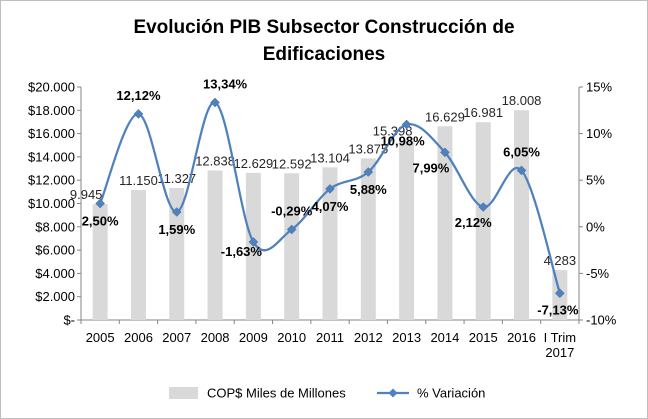  I want to click on bar-value-label: 12.592, so click(292, 163).